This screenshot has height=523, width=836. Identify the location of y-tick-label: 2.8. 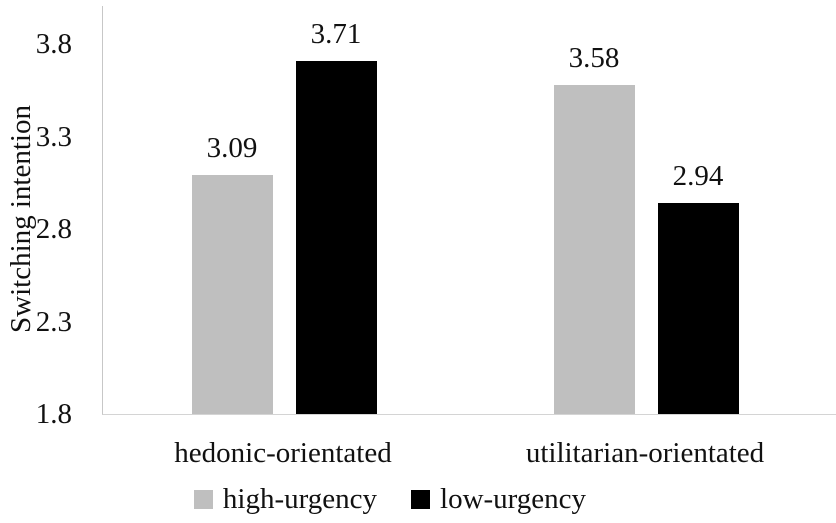
(53, 229).